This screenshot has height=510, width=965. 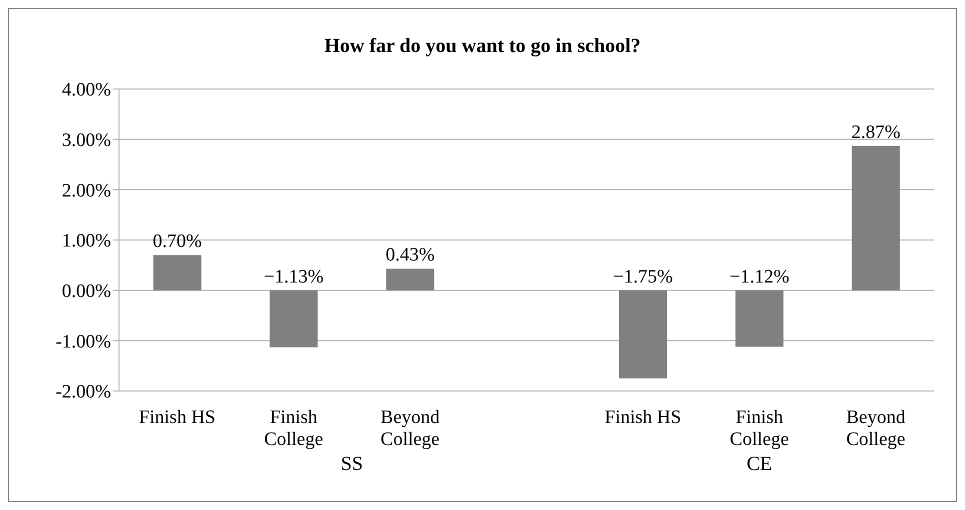 What do you see at coordinates (177, 241) in the screenshot?
I see `data-label: 0.70%` at bounding box center [177, 241].